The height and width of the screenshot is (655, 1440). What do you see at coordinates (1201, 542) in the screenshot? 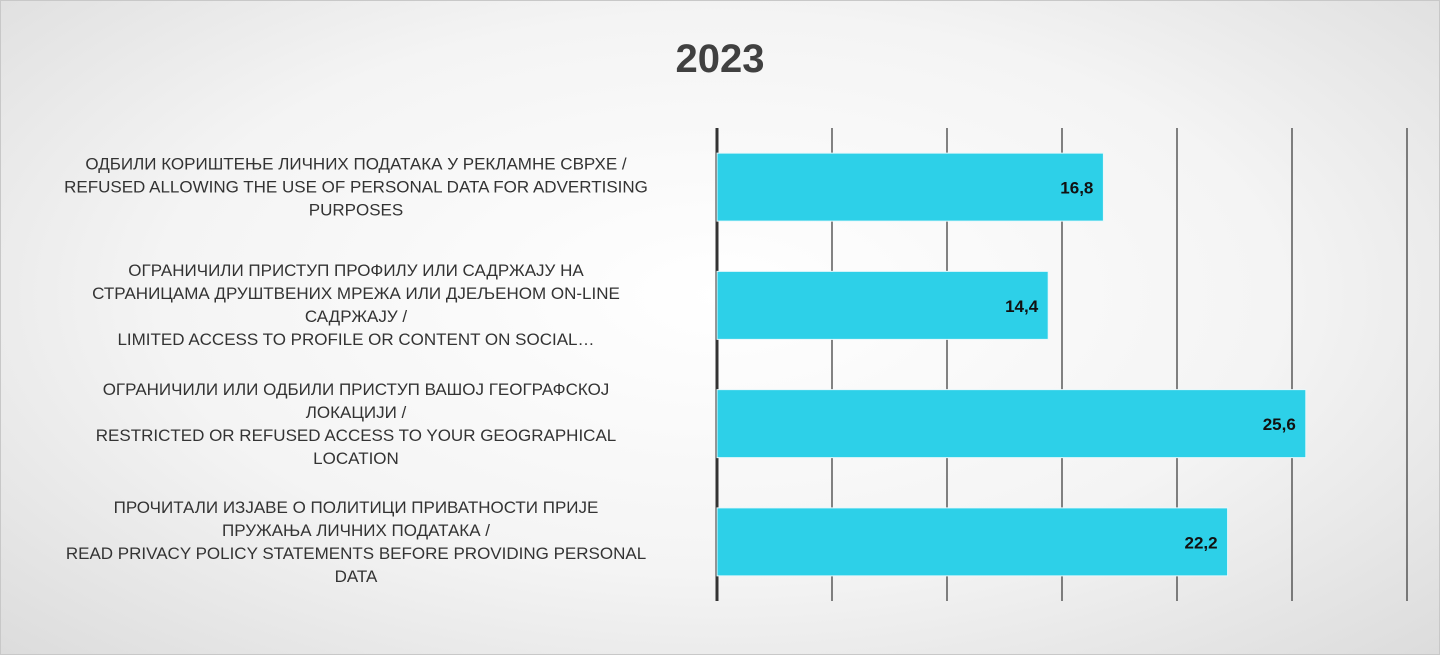
I see `value-label: 22,2` at bounding box center [1201, 542].